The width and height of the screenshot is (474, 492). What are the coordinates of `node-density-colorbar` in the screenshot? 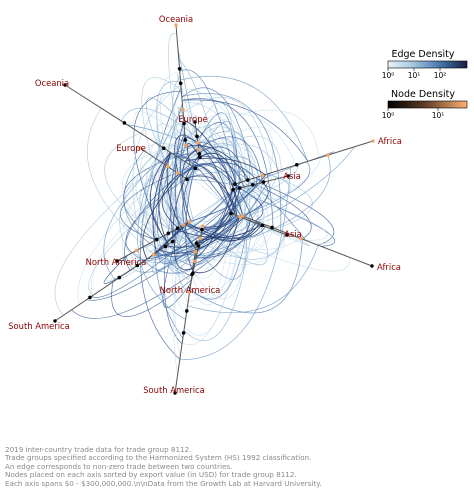 It's located at (427, 104).